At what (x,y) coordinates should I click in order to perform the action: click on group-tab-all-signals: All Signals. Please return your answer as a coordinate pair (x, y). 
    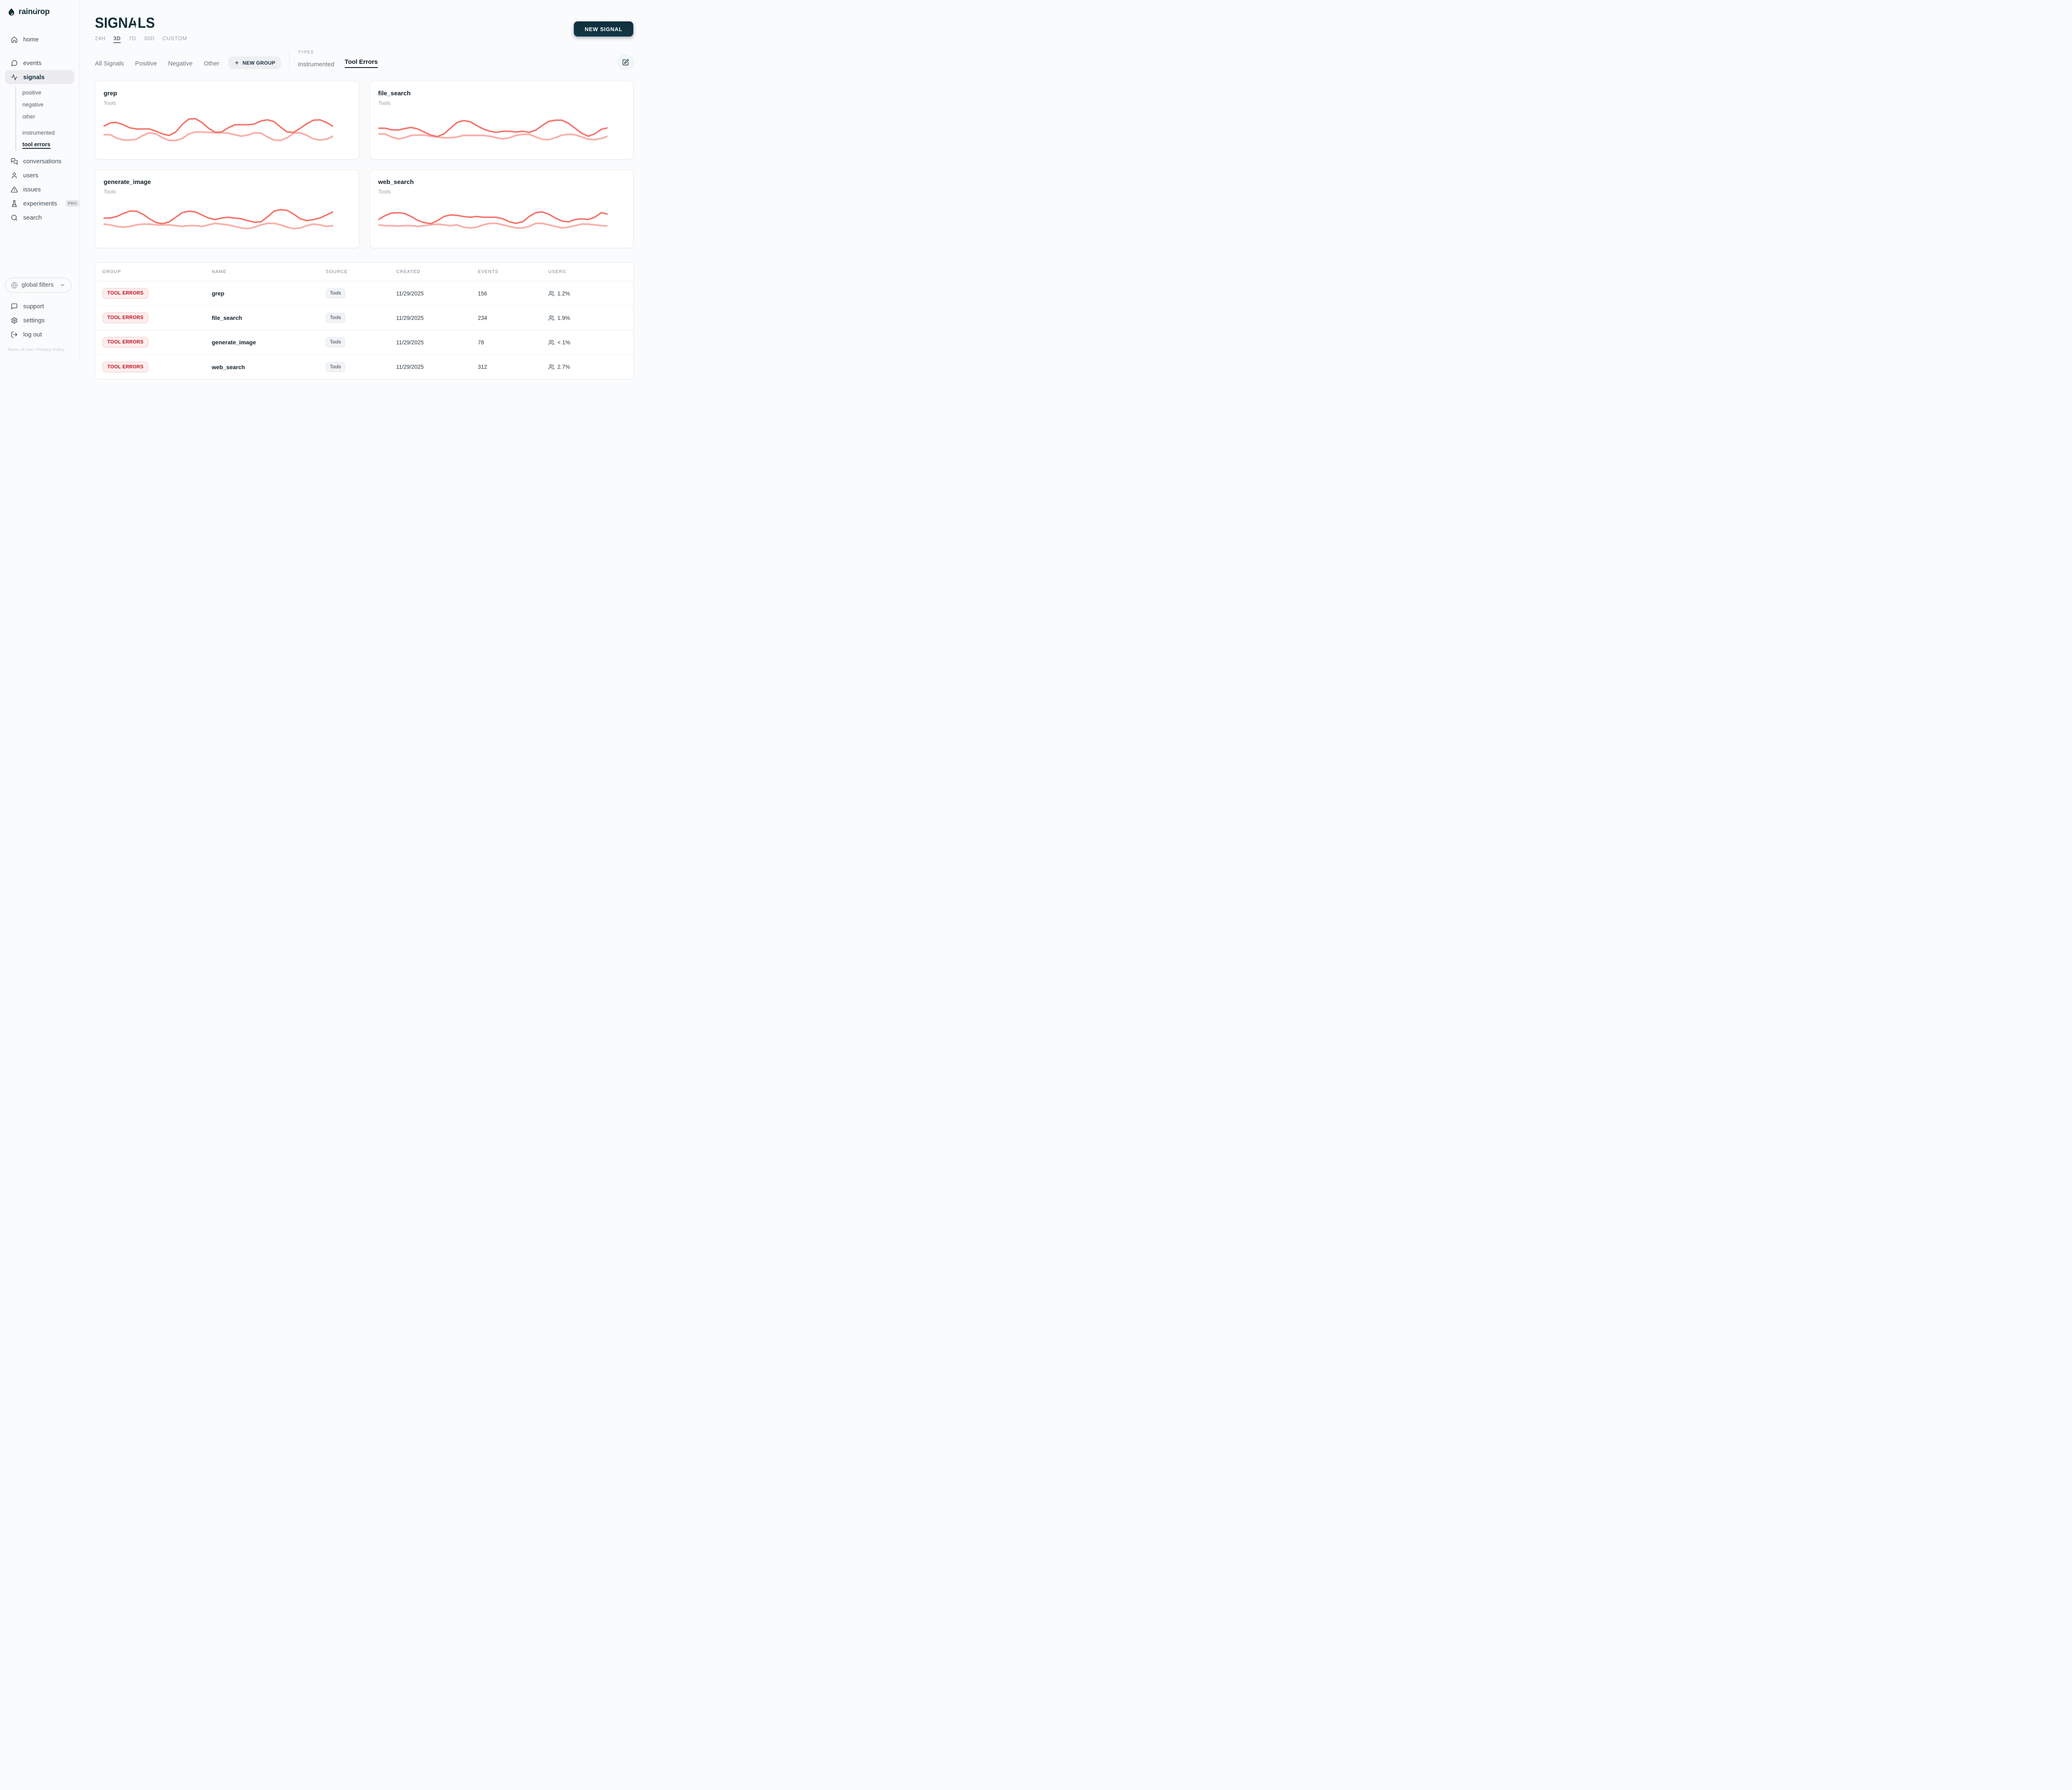
    Looking at the image, I should click on (109, 64).